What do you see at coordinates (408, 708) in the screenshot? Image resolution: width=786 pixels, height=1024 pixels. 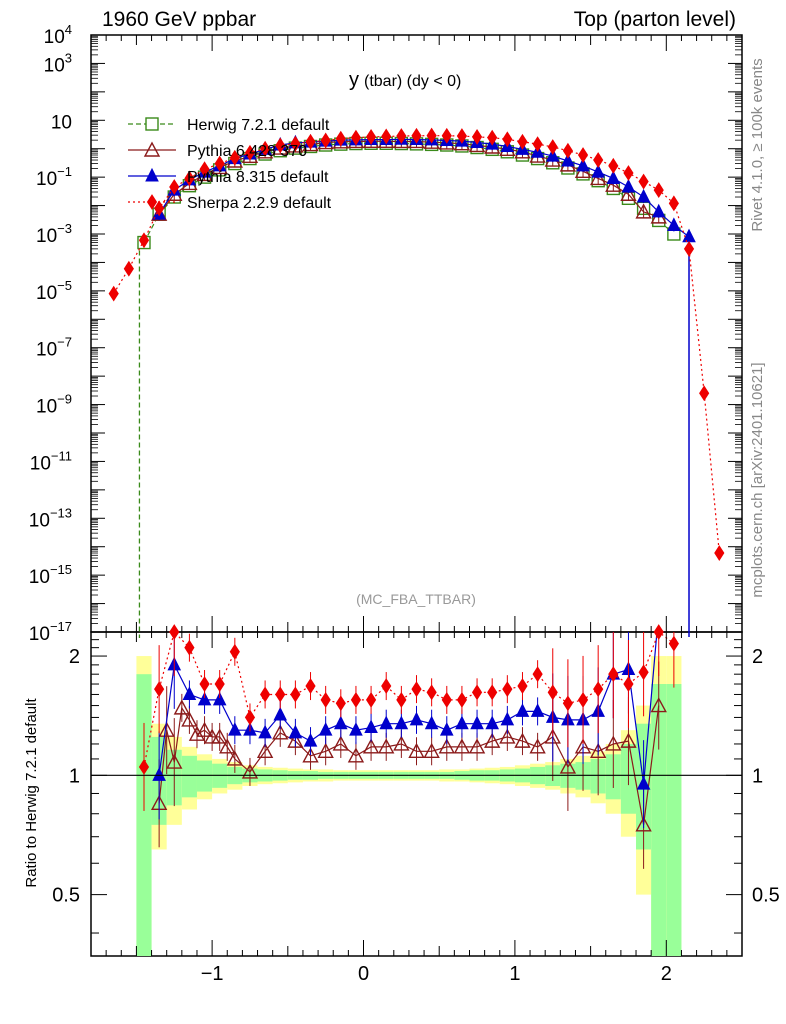 I see `ratio-series-line` at bounding box center [408, 708].